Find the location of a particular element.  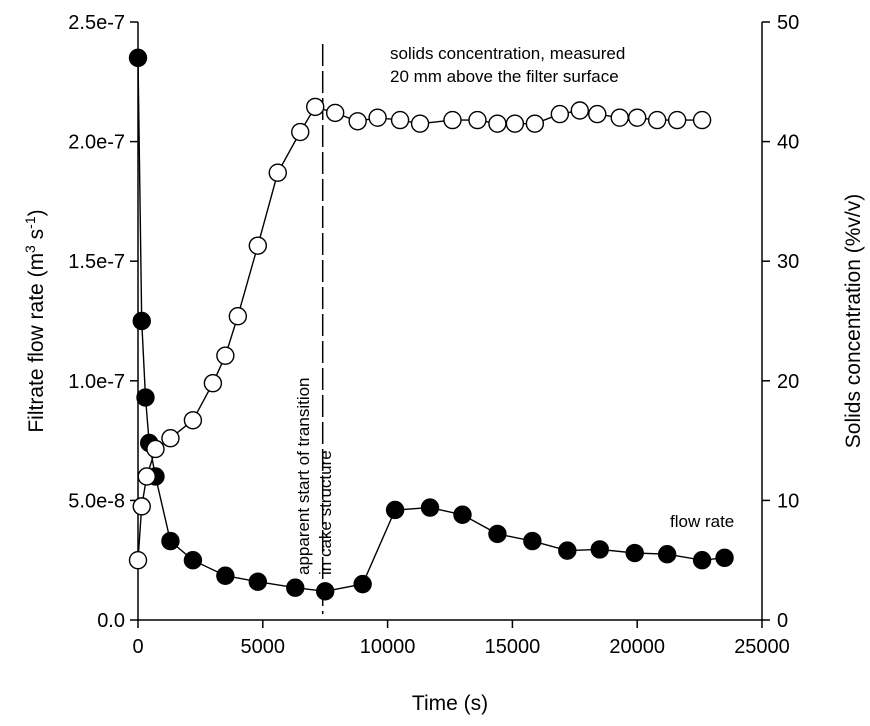

right-y-tick-label: 10 is located at coordinates (788, 501).